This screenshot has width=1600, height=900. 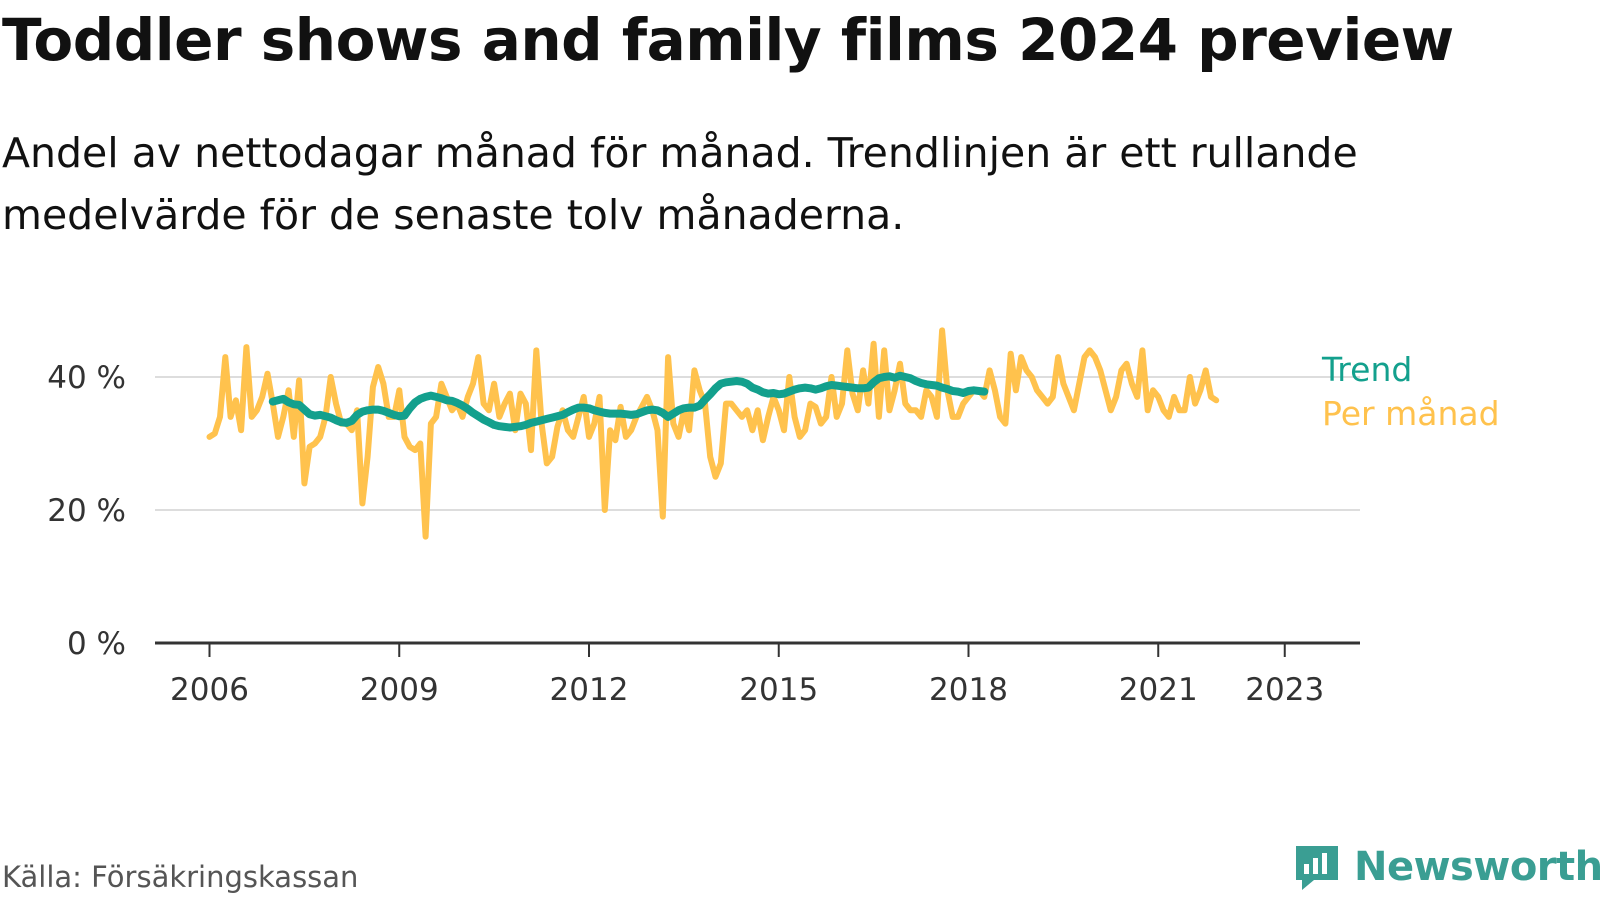 I want to click on series-line-trend, so click(x=628, y=401).